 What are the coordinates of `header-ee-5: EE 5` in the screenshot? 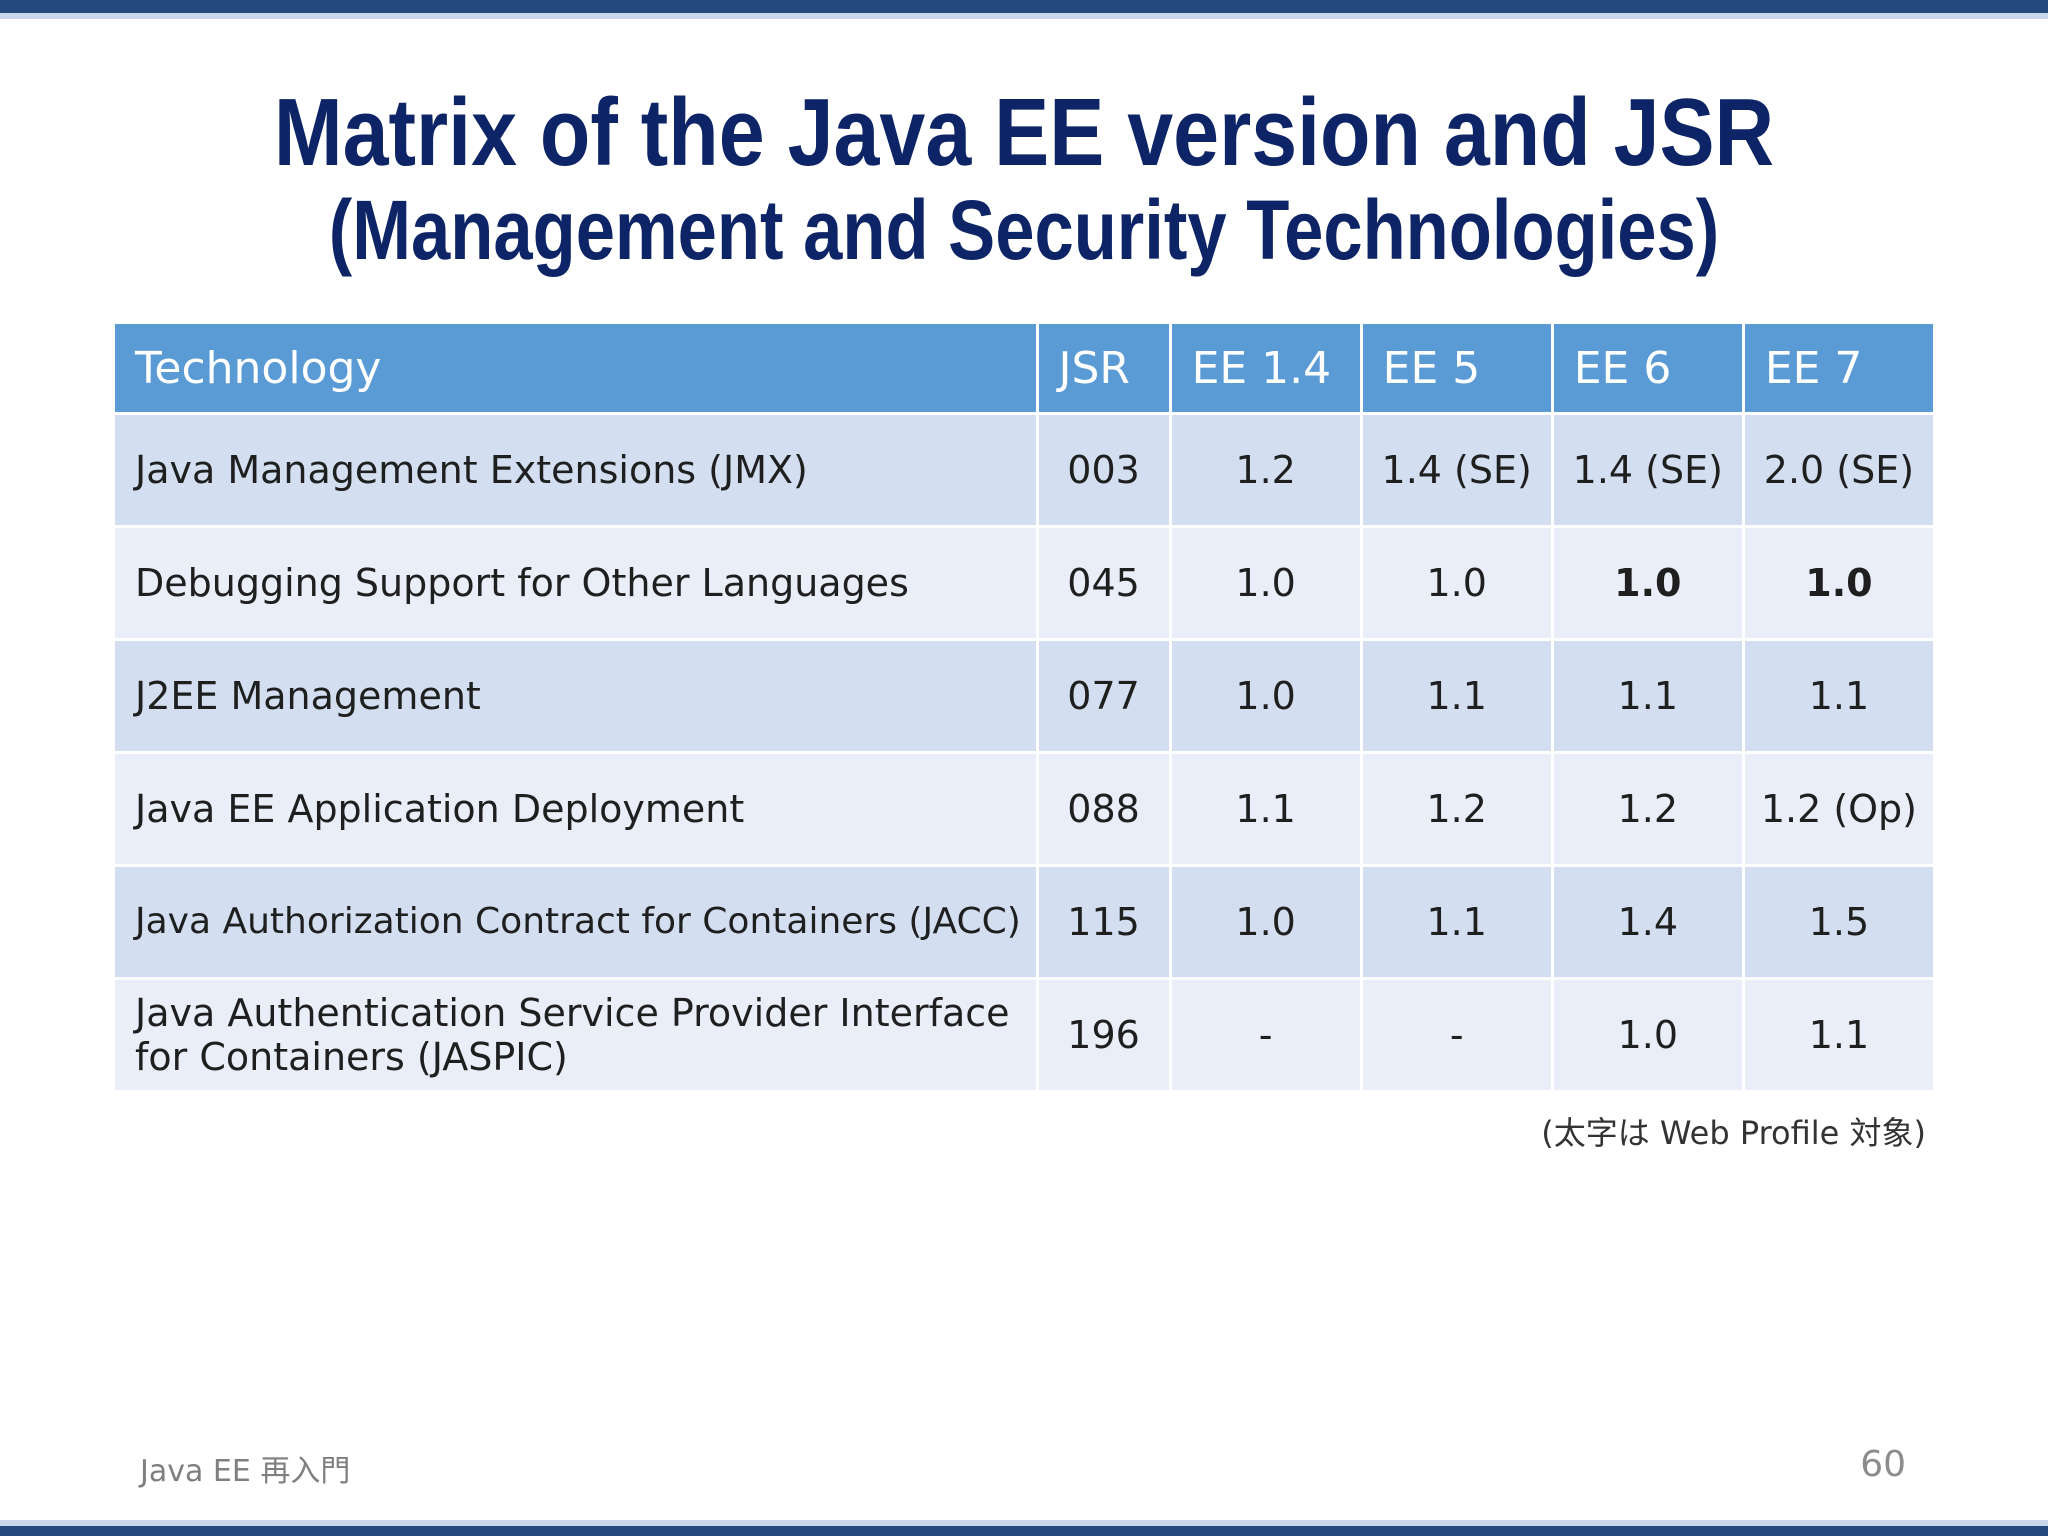 It's located at (1456, 368).